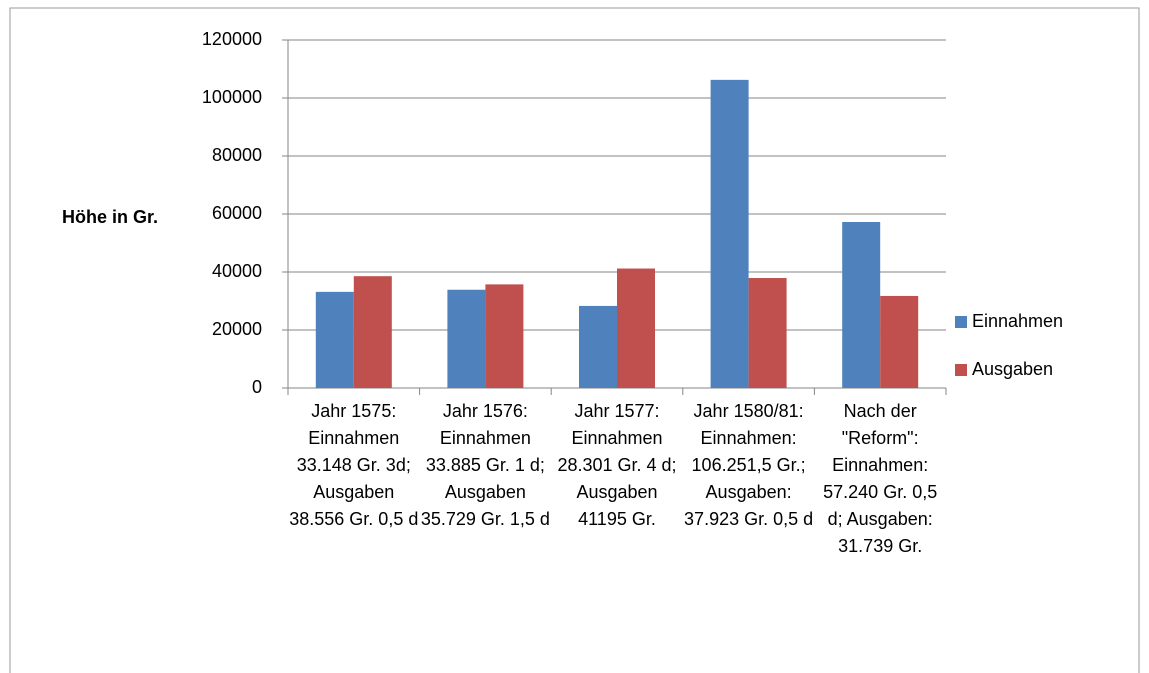 Image resolution: width=1149 pixels, height=673 pixels. I want to click on y-tick-label: 100000, so click(232, 97).